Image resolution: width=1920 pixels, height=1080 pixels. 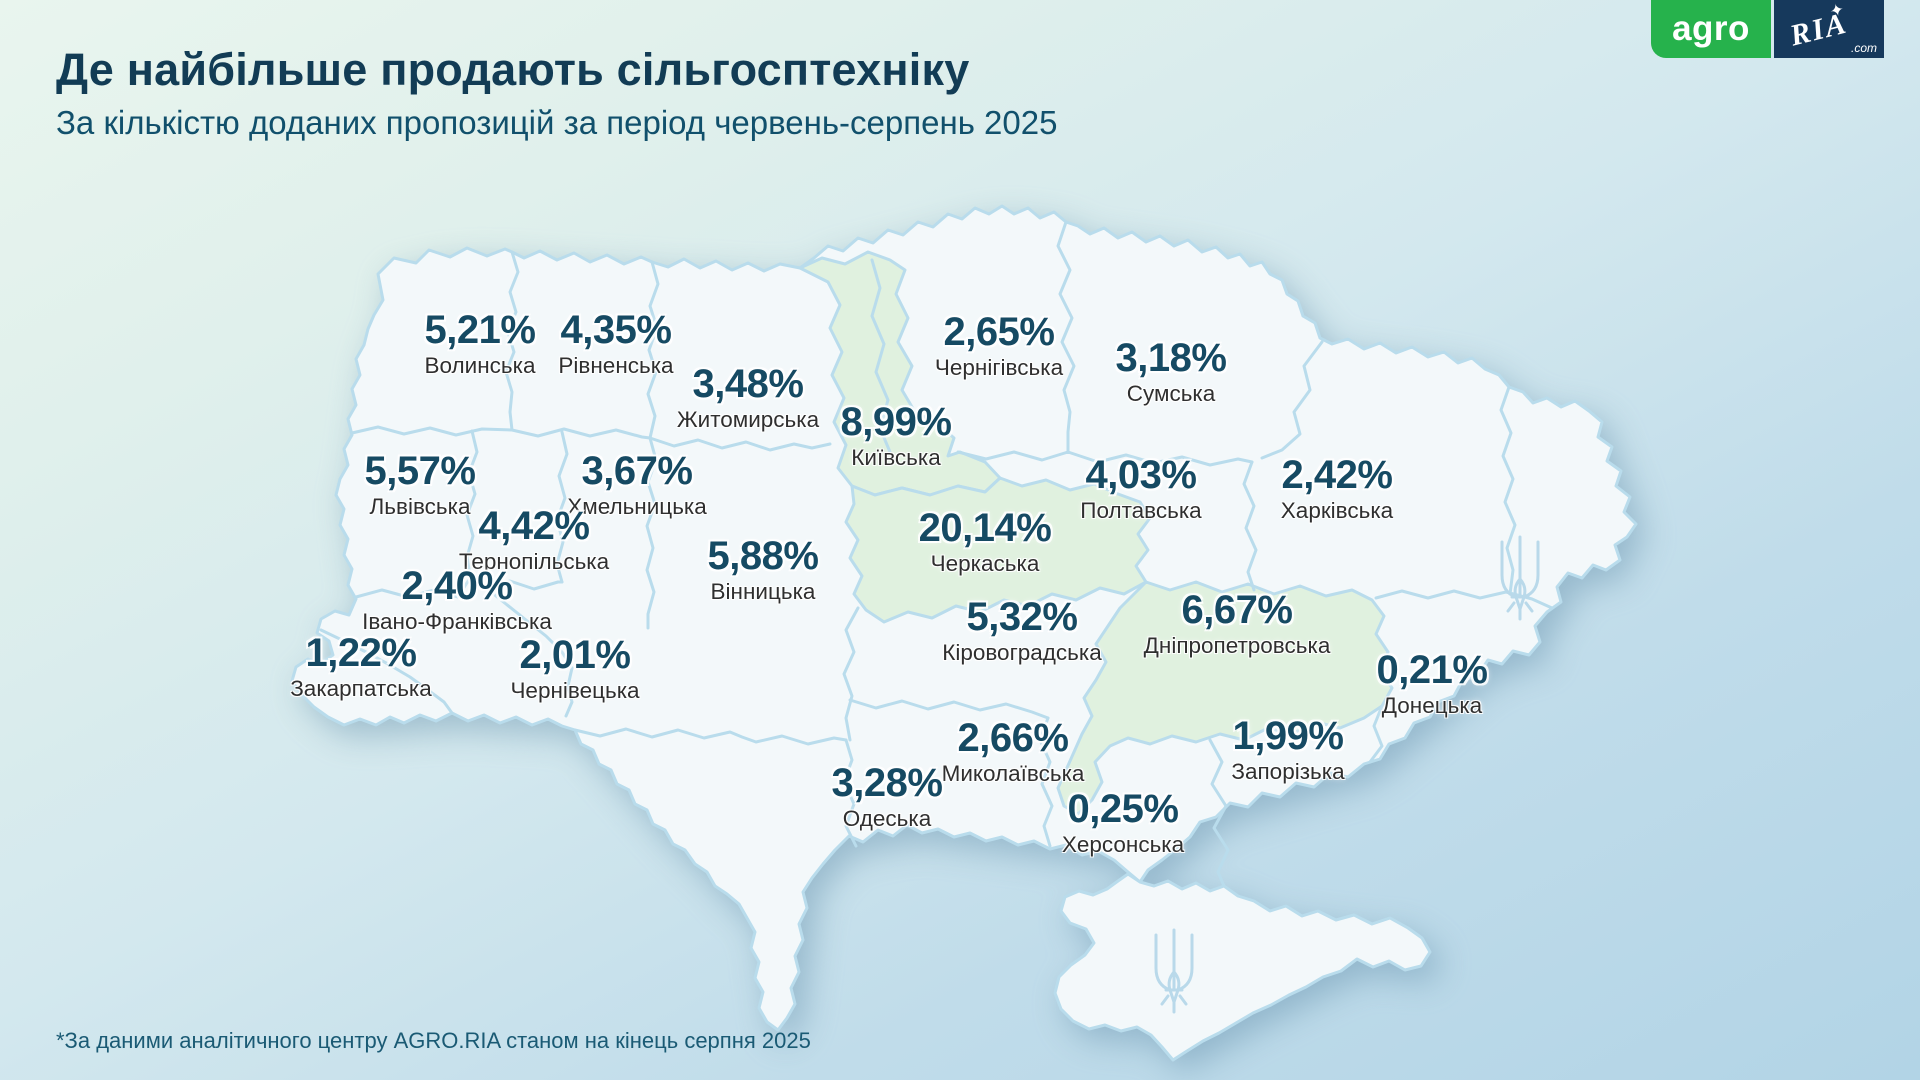 I want to click on region-name: Львівська, so click(x=420, y=506).